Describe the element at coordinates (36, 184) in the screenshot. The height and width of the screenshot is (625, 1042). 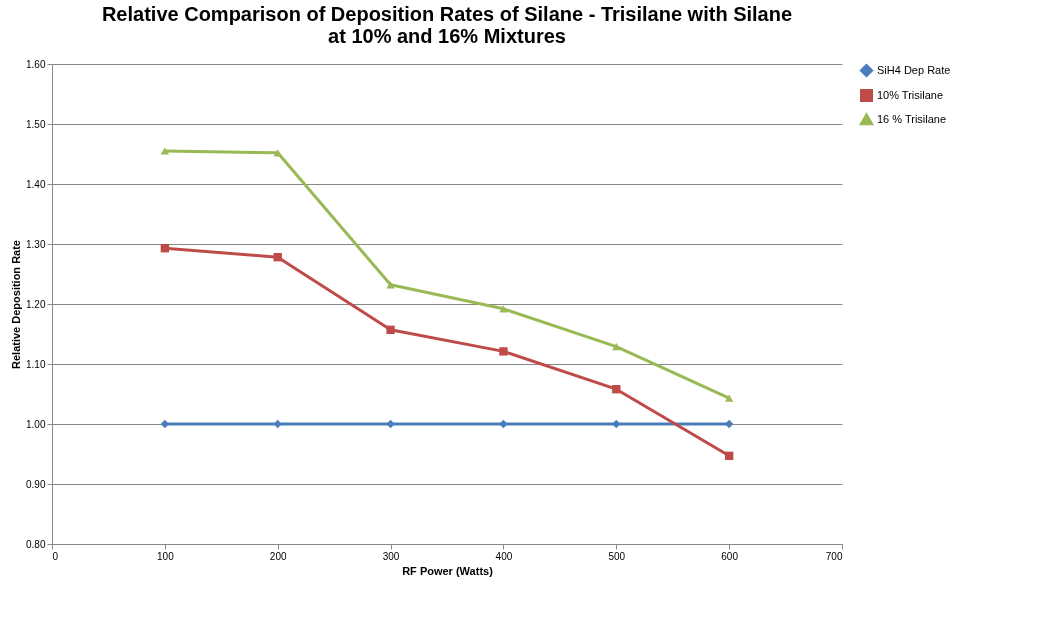
I see `y-tick-label: 1.40` at that location.